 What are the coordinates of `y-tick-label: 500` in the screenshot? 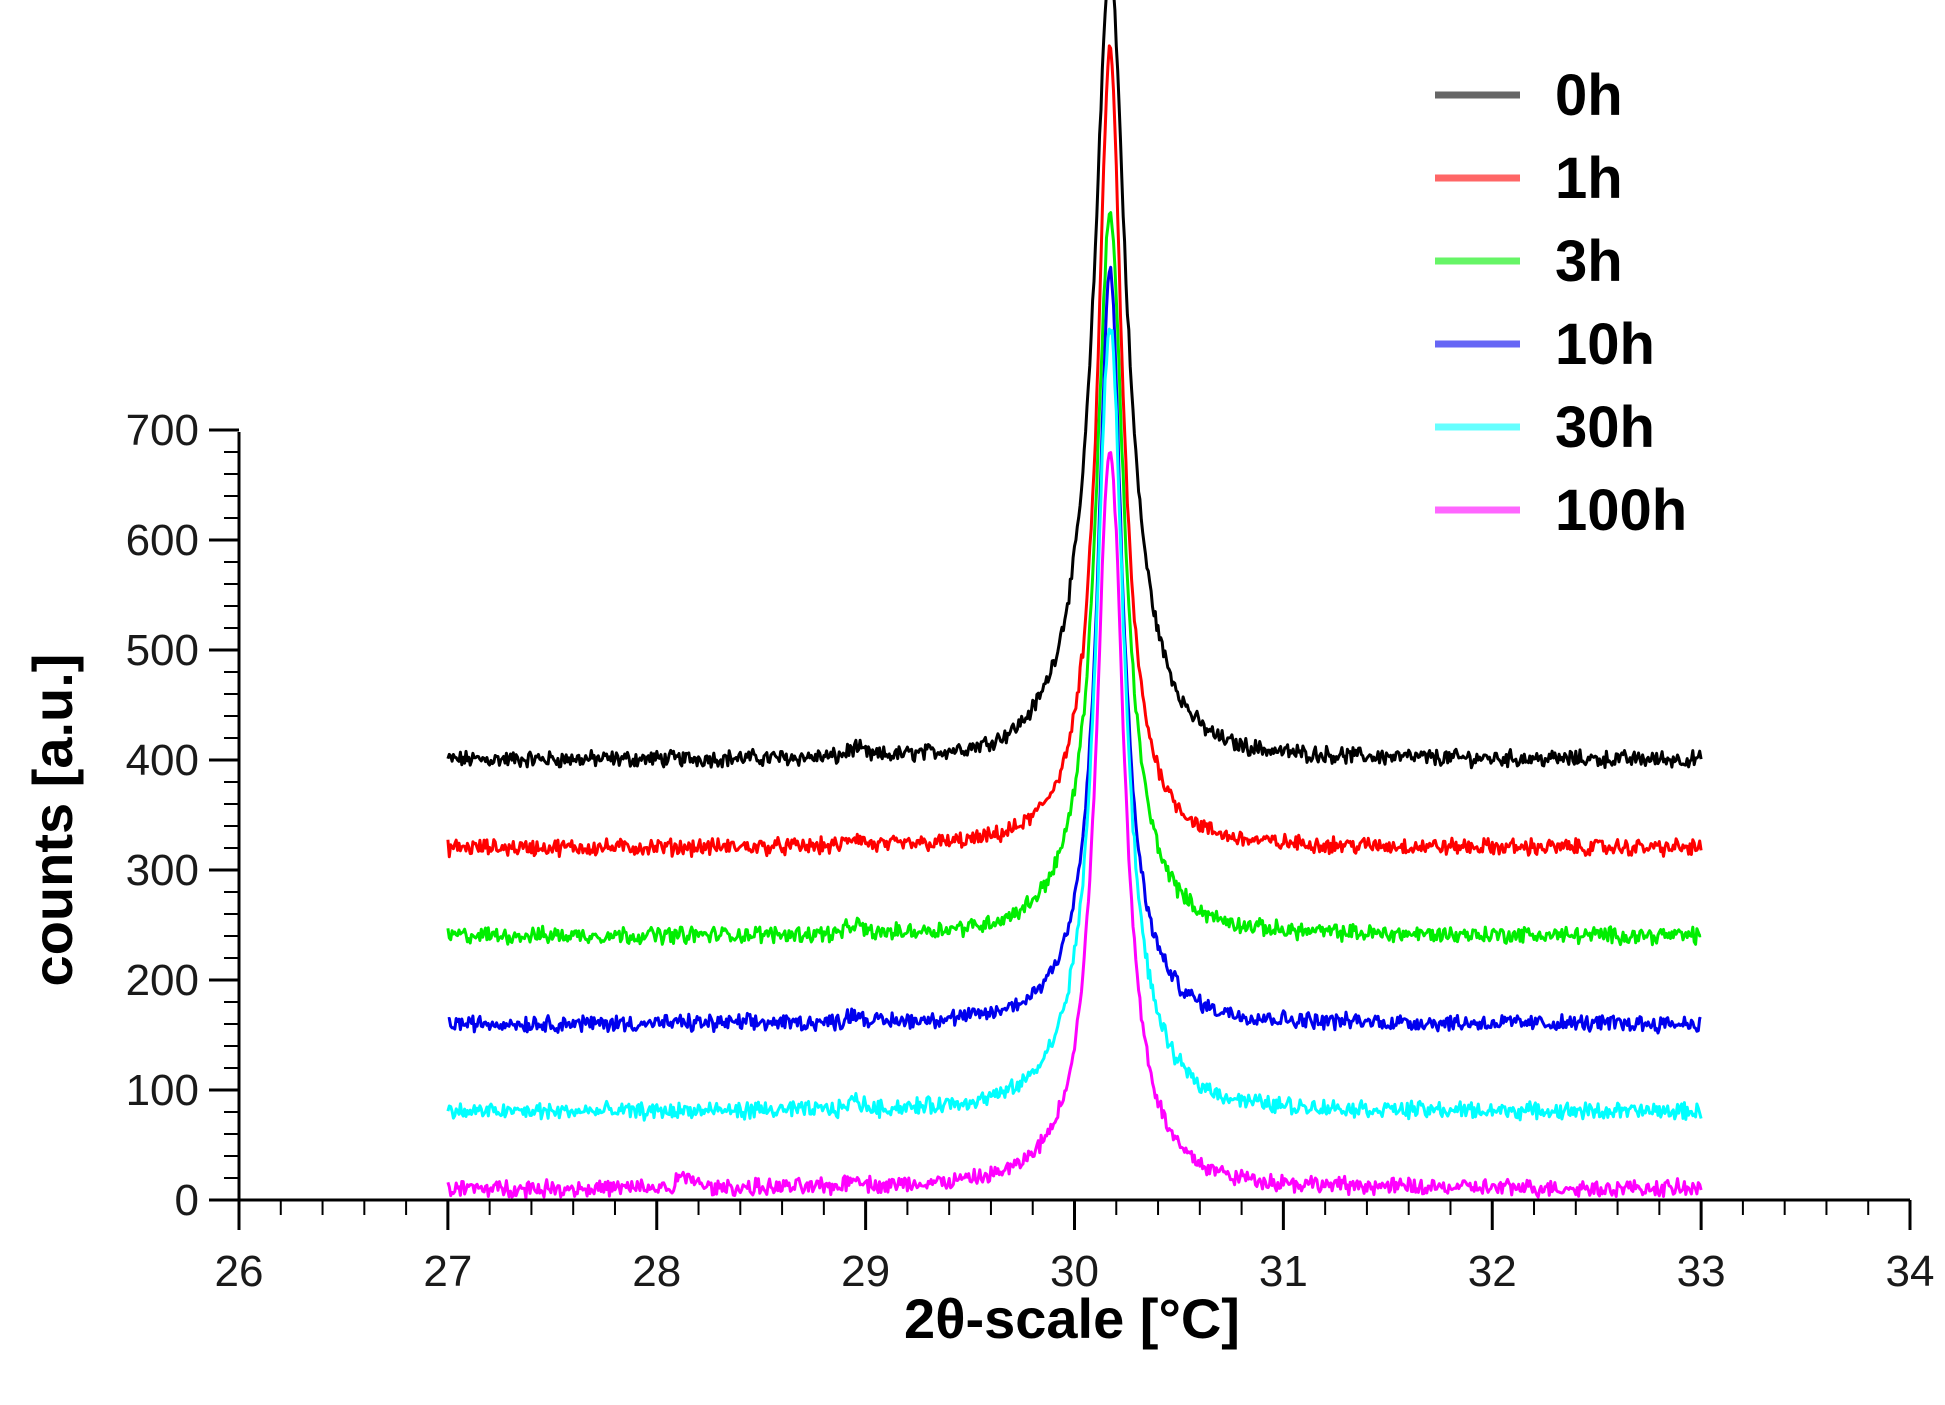 It's located at (162, 650).